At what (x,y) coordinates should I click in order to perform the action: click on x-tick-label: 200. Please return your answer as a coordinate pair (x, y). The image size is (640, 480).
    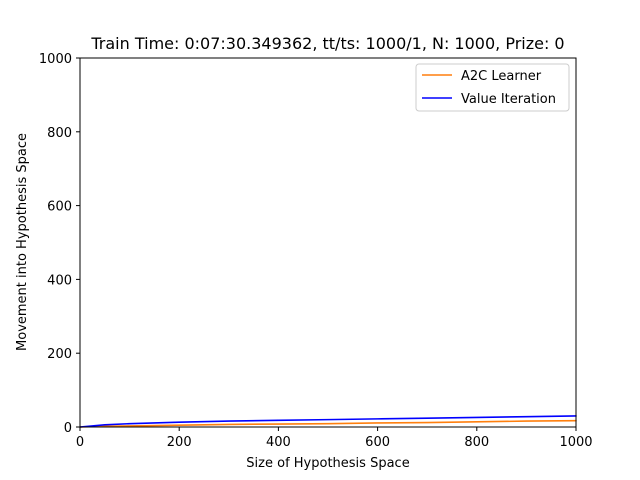
    Looking at the image, I should click on (179, 442).